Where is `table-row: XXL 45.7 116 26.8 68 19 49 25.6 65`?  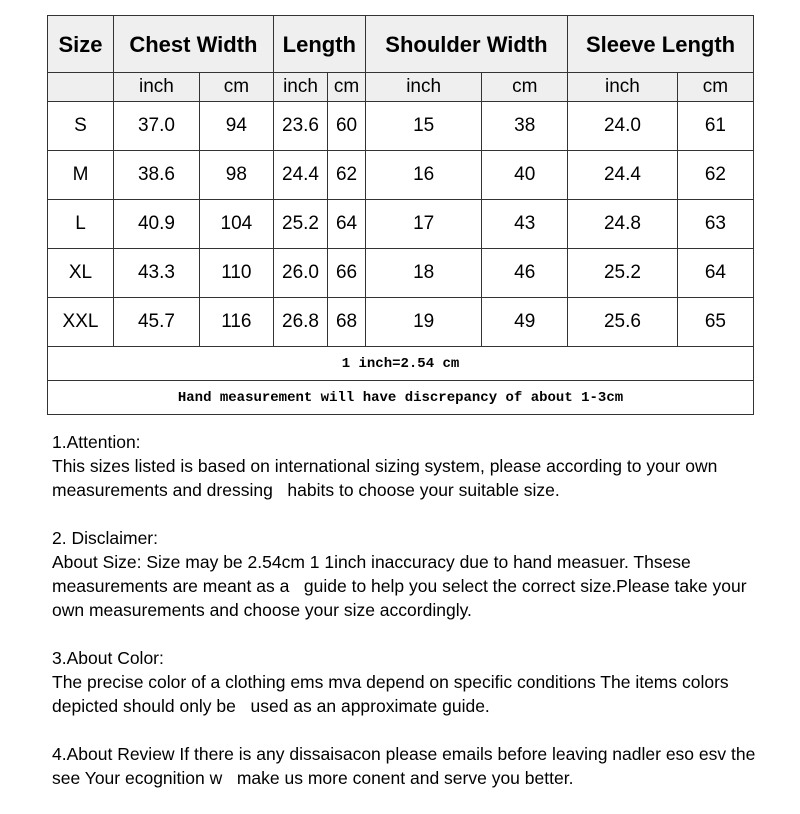 table-row: XXL 45.7 116 26.8 68 19 49 25.6 65 is located at coordinates (401, 322).